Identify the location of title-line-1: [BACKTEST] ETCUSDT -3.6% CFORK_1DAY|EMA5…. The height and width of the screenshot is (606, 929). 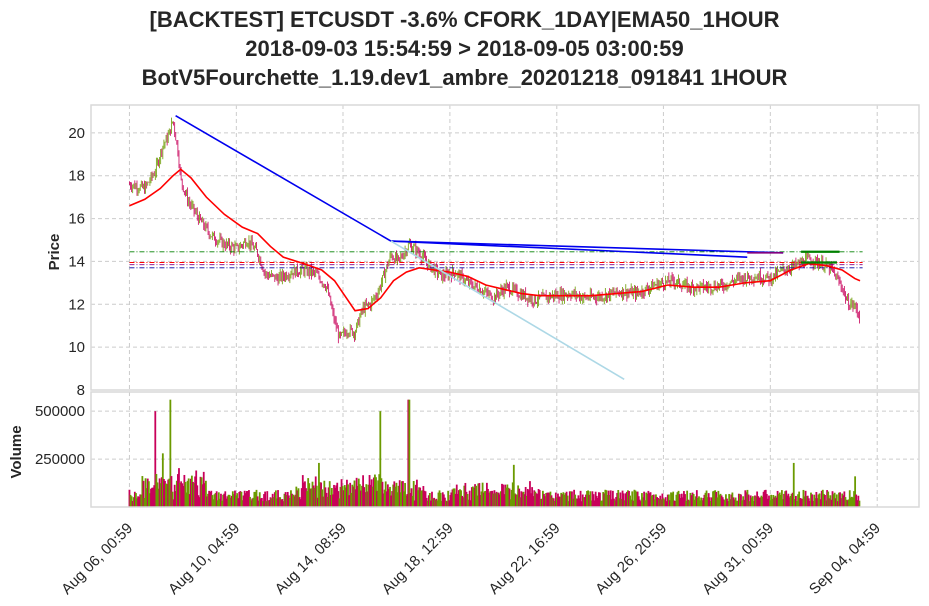
(464, 19).